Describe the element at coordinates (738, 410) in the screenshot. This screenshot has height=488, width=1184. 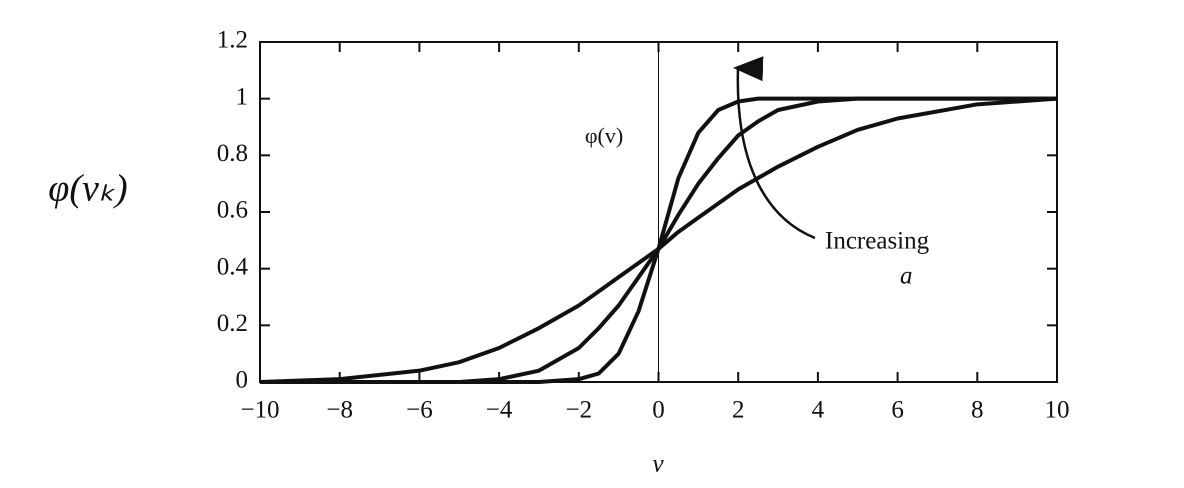
I see `x-tick-label: 2` at that location.